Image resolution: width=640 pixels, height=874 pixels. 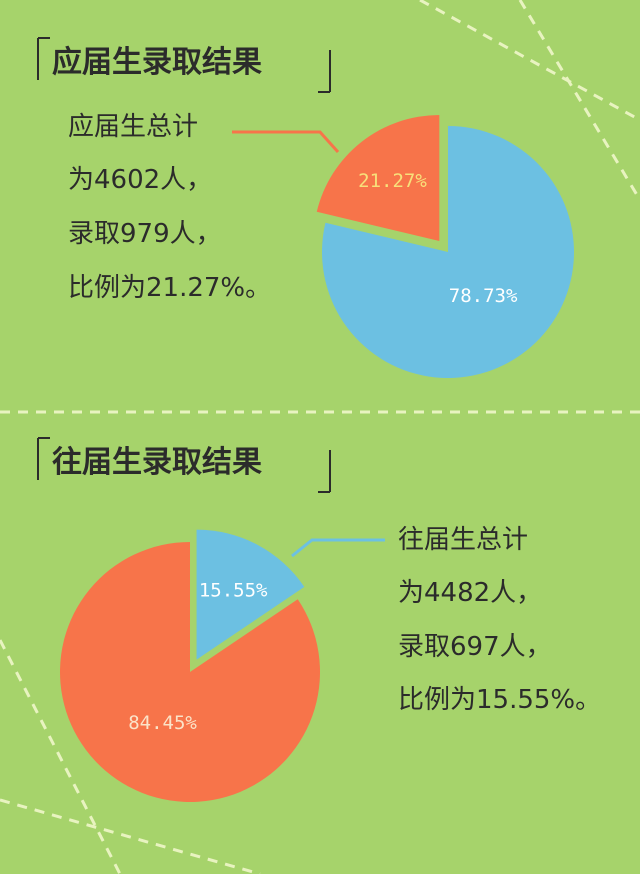 What do you see at coordinates (233, 590) in the screenshot?
I see `slice-label: 15.55%` at bounding box center [233, 590].